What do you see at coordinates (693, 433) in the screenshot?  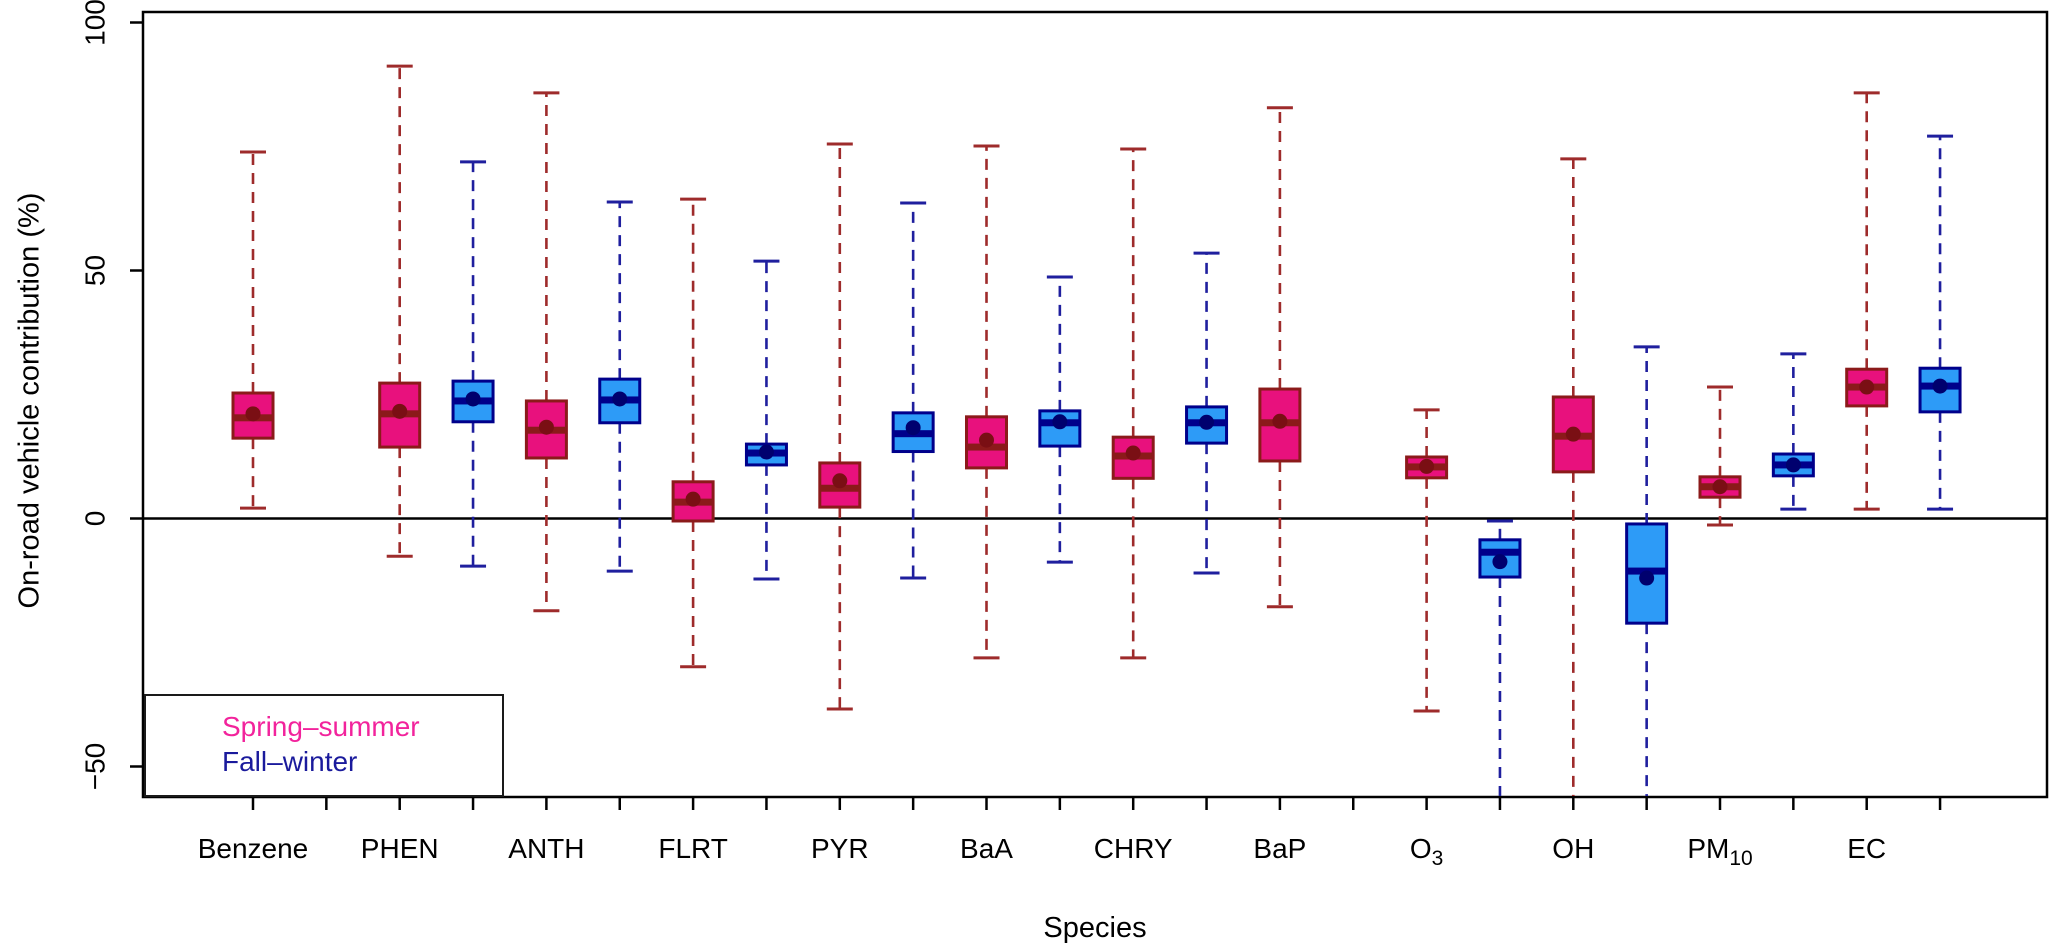 I see `boxplot-FLRT-spring-summer` at bounding box center [693, 433].